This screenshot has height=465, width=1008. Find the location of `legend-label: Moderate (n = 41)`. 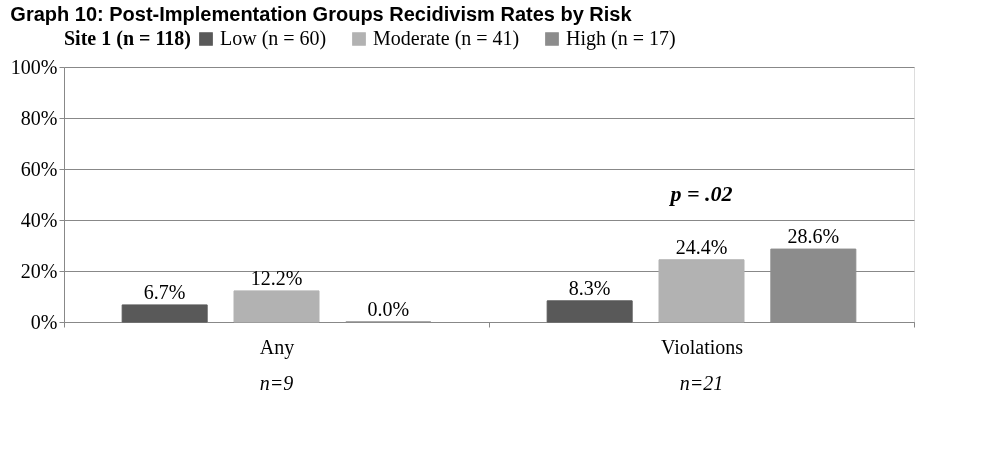

legend-label: Moderate (n = 41) is located at coordinates (446, 38).